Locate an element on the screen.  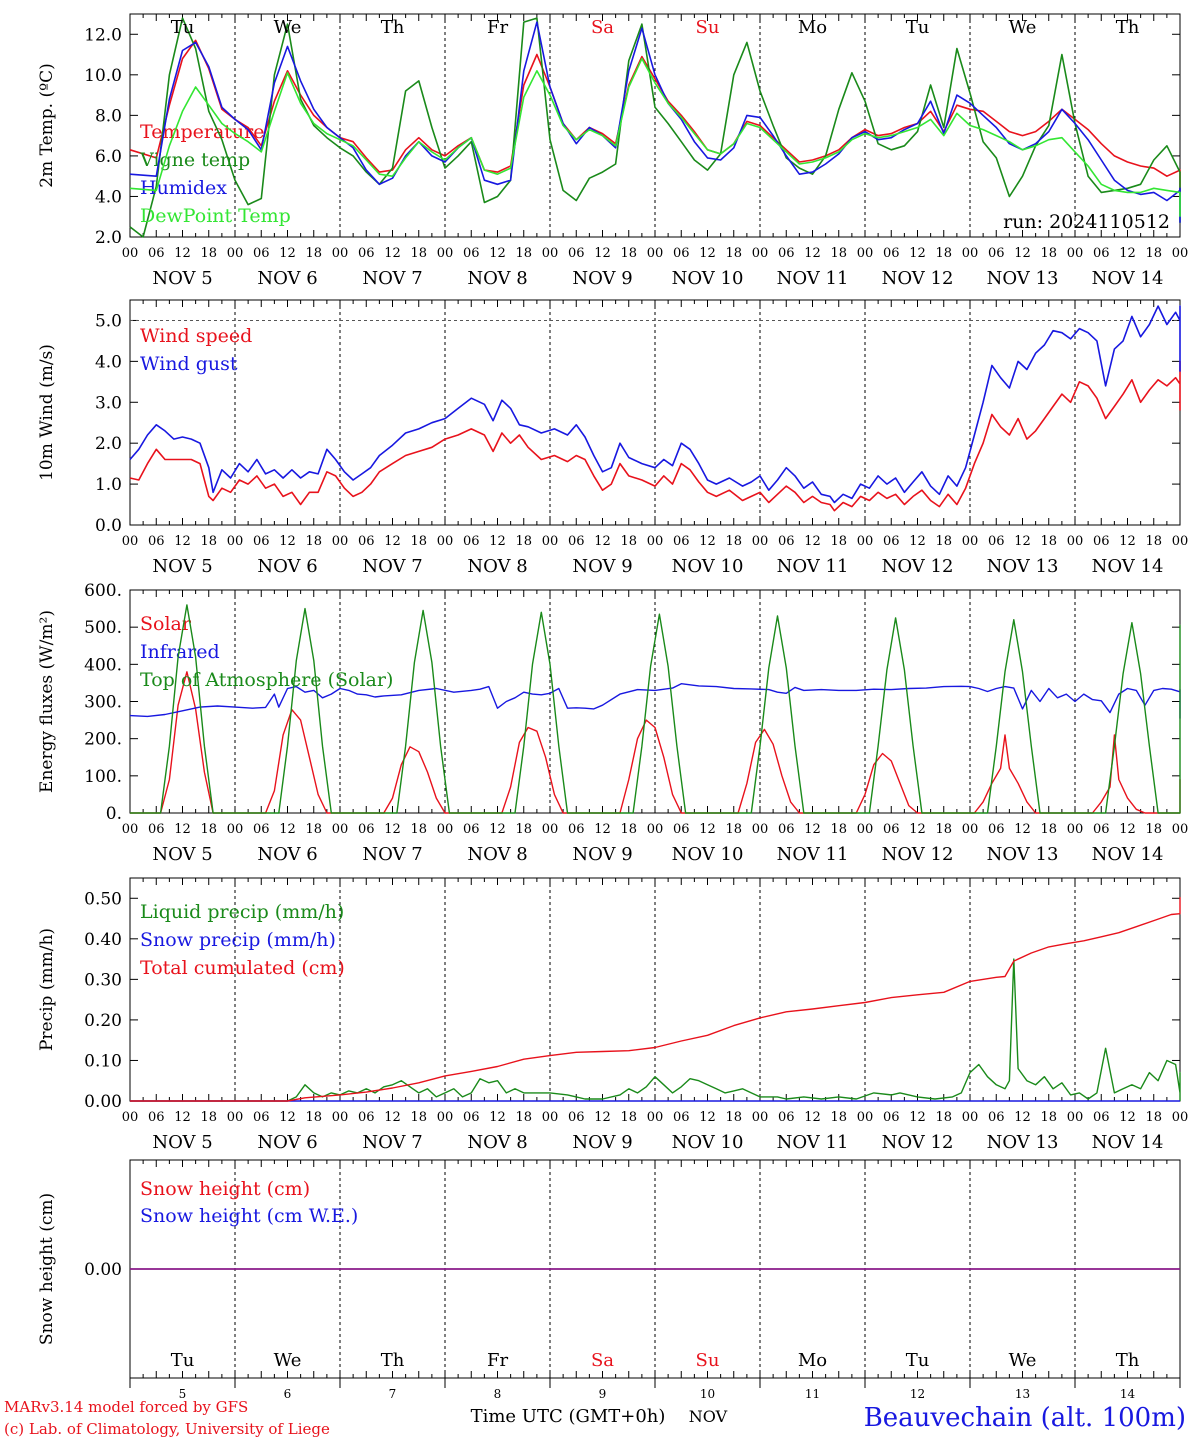
y-axis-label: Energy fluxes (W/m²) is located at coordinates (47, 701).